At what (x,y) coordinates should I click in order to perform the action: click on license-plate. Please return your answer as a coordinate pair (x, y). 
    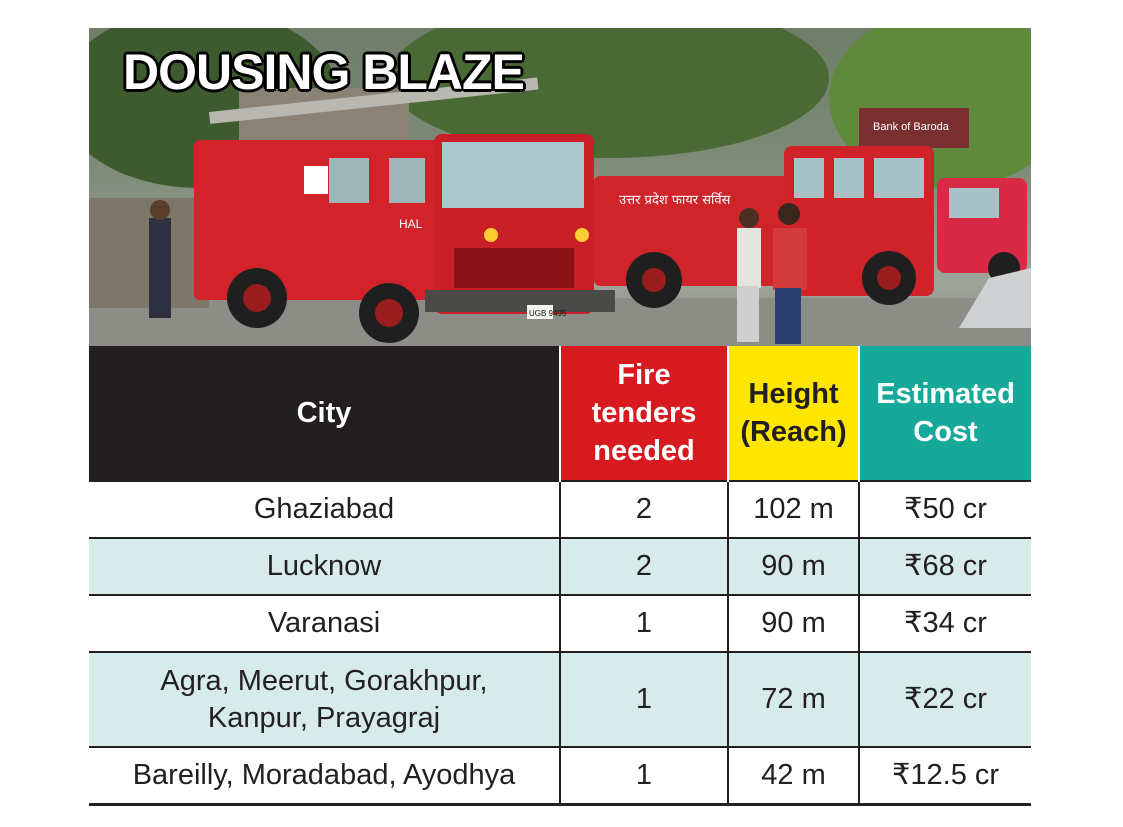
    Looking at the image, I should click on (540, 312).